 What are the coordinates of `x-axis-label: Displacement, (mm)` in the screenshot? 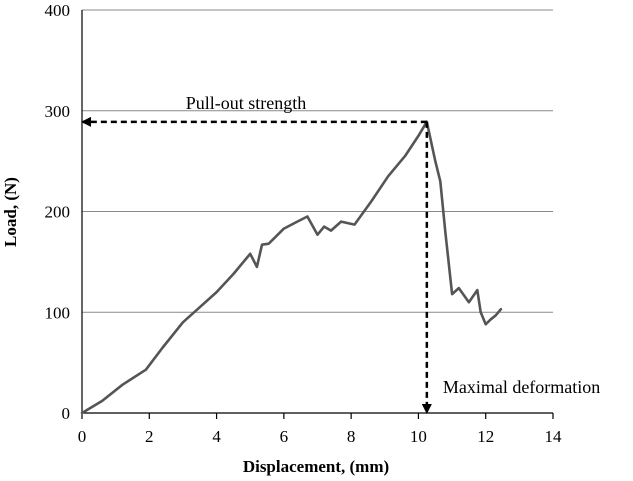 It's located at (316, 466).